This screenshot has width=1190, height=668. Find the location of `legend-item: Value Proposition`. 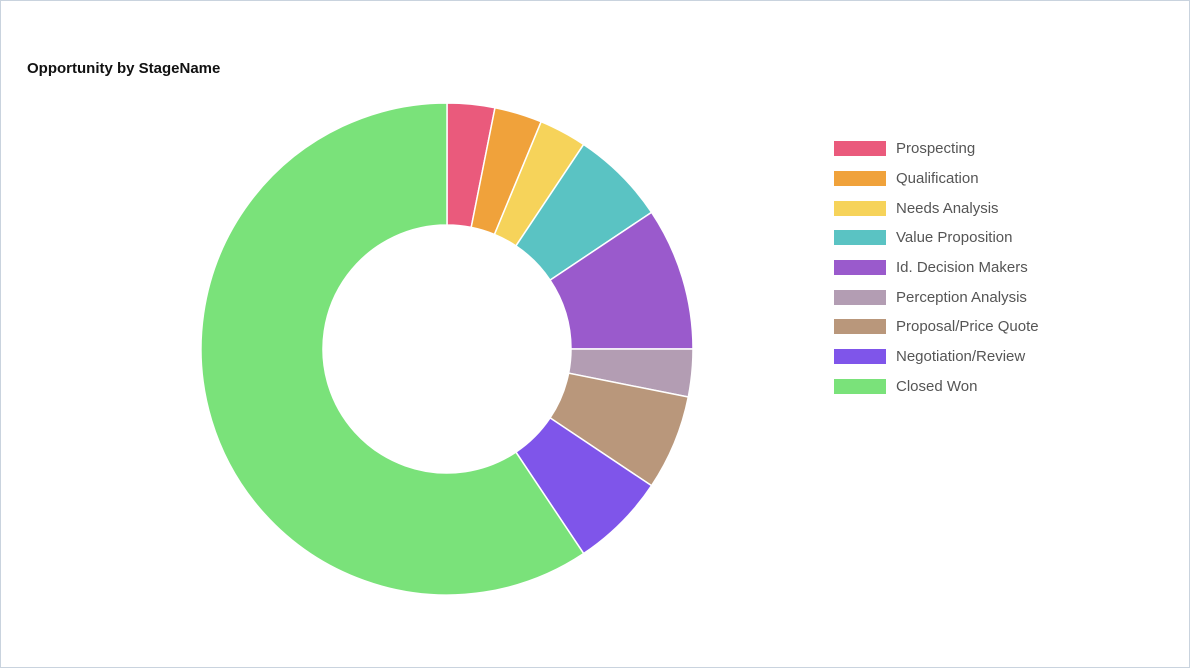

legend-item: Value Proposition is located at coordinates (936, 238).